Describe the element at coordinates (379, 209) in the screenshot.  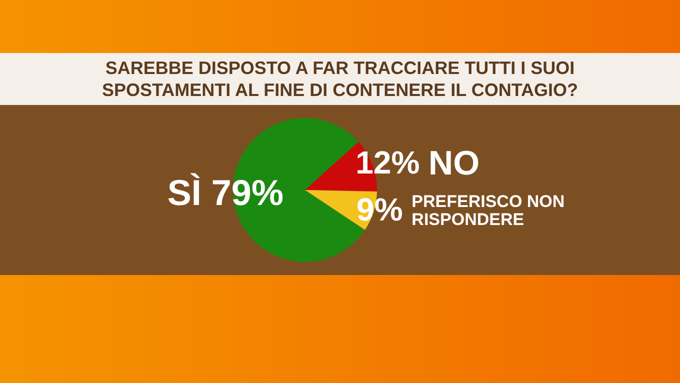
I see `data-label: 9%` at that location.